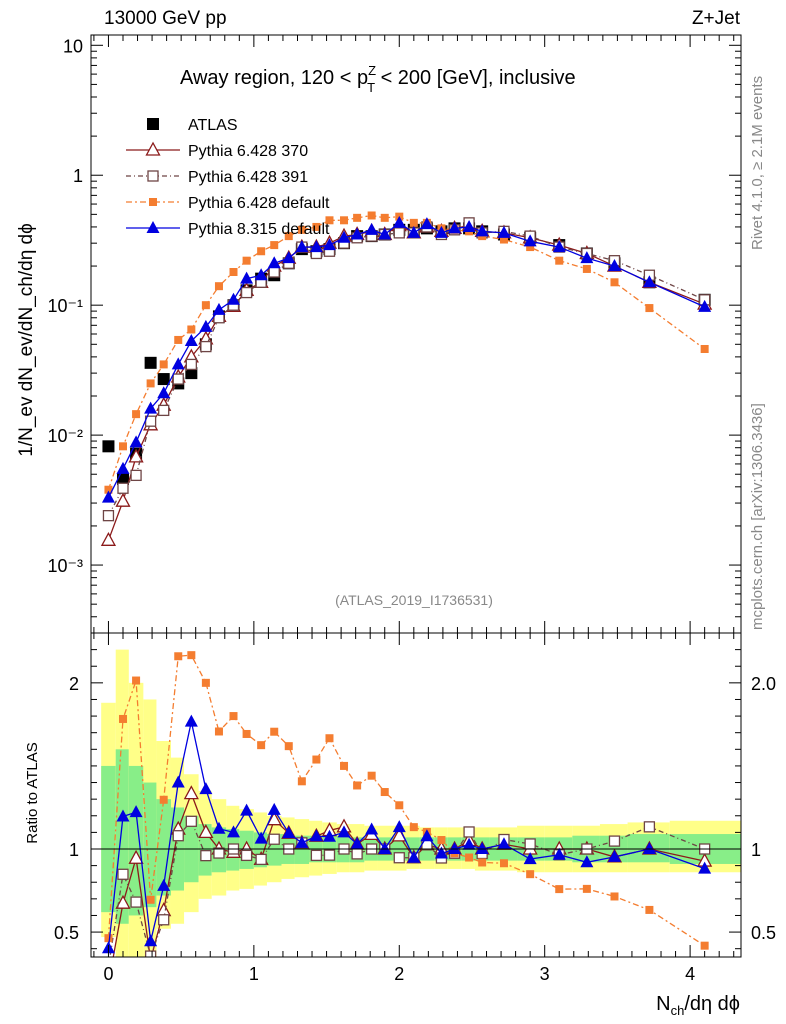 The width and height of the screenshot is (786, 1024). What do you see at coordinates (78, 176) in the screenshot?
I see `y-tick-label: 1` at bounding box center [78, 176].